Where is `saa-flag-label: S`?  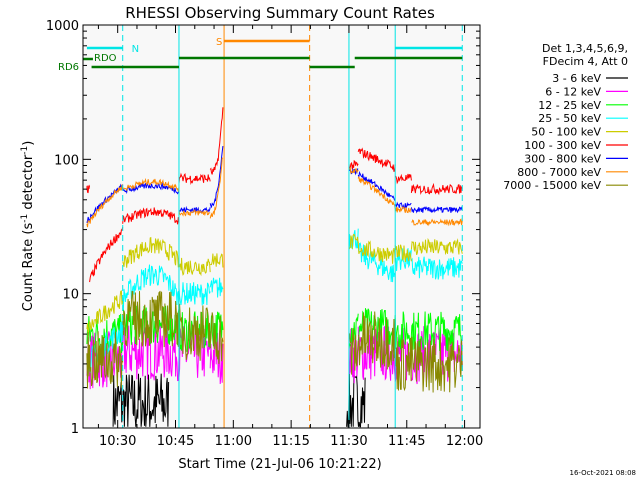 saa-flag-label: S is located at coordinates (219, 42).